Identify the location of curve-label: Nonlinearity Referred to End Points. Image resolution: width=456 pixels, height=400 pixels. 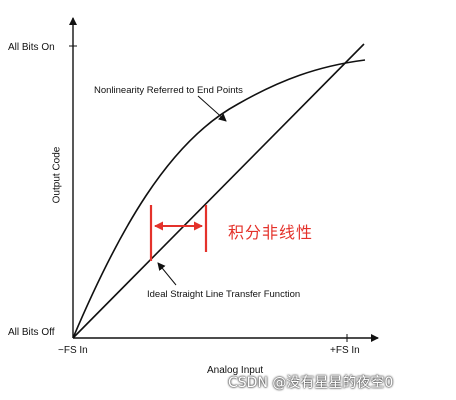
(168, 90).